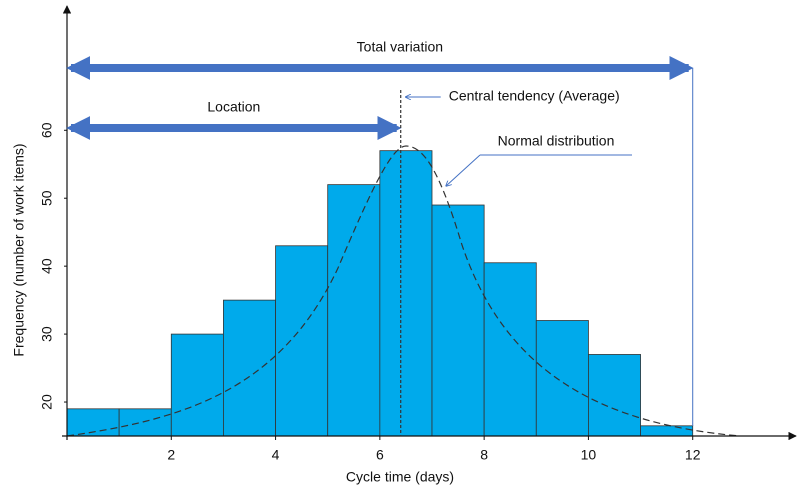 The image size is (800, 498). What do you see at coordinates (400, 47) in the screenshot?
I see `total-variation-label: Total variation` at bounding box center [400, 47].